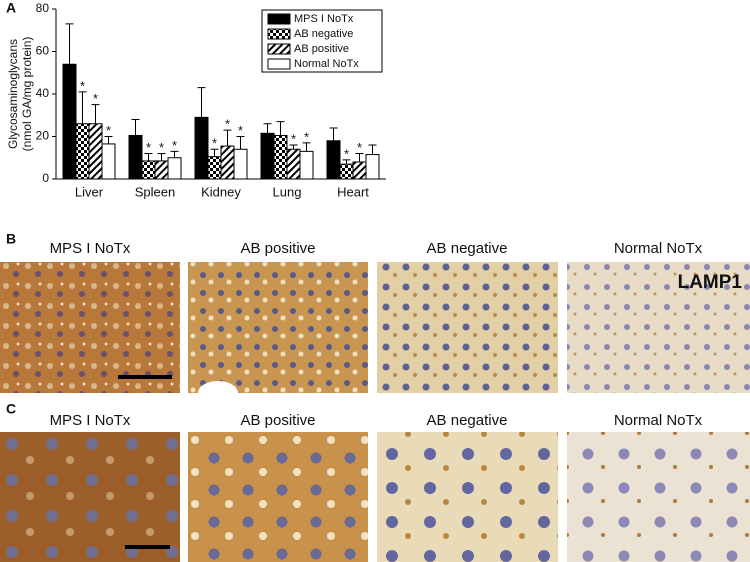  What do you see at coordinates (11, 239) in the screenshot?
I see `panel-label: B` at bounding box center [11, 239].